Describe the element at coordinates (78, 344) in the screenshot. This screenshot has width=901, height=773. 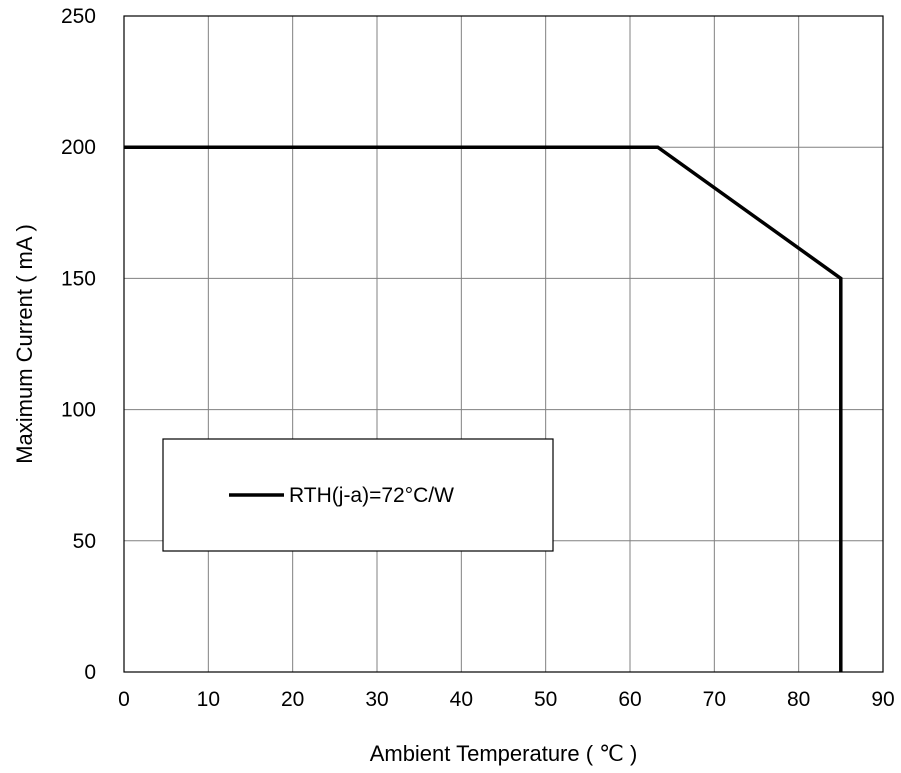
I see `y-tick-labels: 0 50 100 150 200 250` at that location.